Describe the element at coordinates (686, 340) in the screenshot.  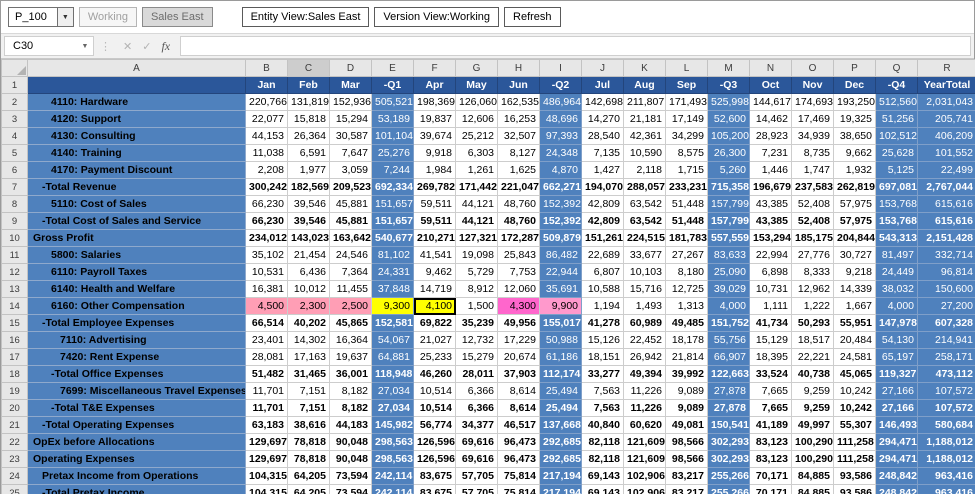
I see `cell-L16: 18,178` at that location.